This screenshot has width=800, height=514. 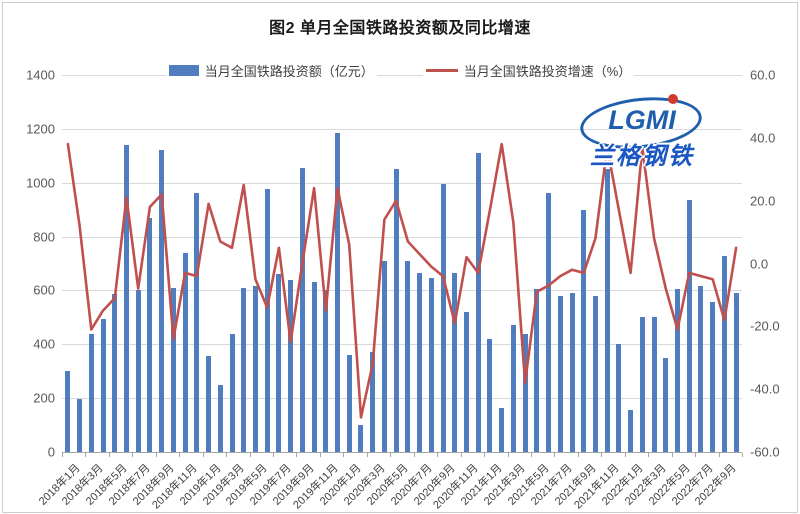 I want to click on bar-2022年5月, so click(x=678, y=370).